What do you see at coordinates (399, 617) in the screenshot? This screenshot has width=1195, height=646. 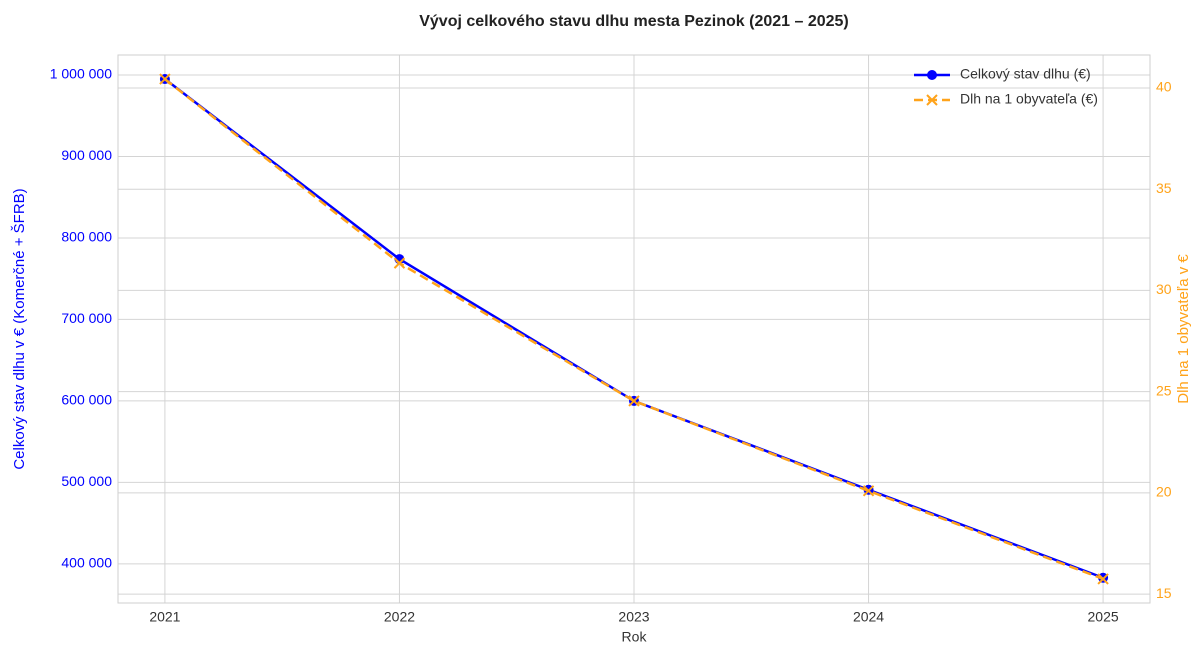 I see `x-tick-label: 2022` at bounding box center [399, 617].